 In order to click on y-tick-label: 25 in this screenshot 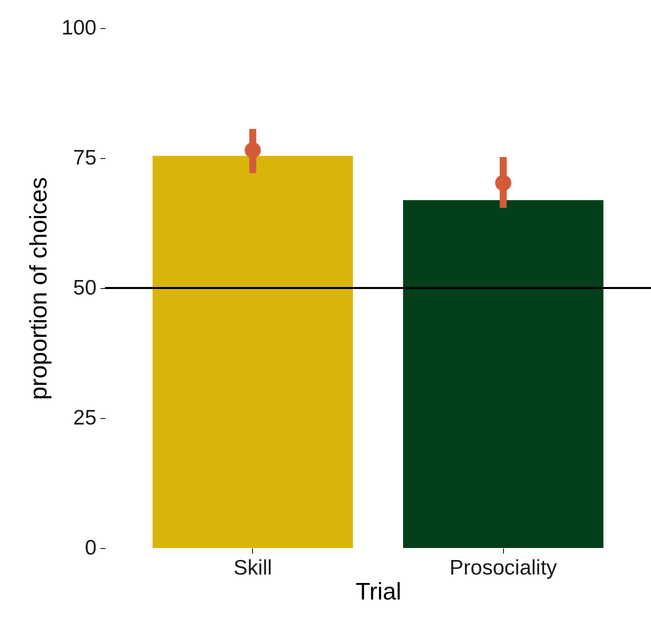, I will do `click(84, 418)`.